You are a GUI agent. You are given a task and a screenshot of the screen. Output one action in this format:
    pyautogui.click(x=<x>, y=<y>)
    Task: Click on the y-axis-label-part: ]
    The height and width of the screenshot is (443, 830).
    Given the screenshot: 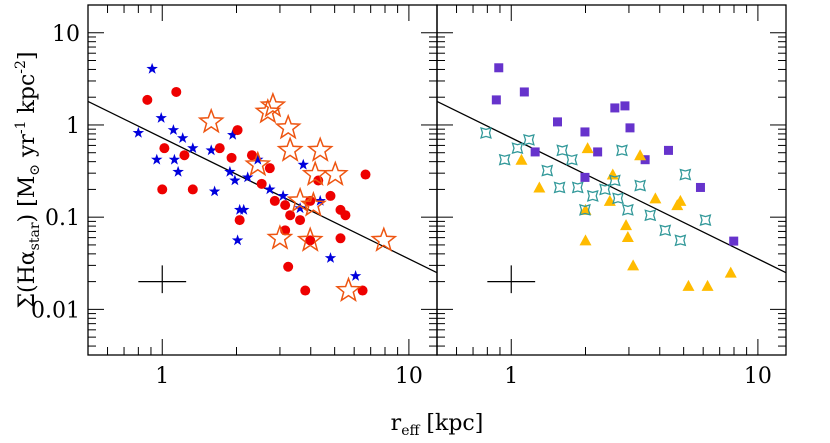 What is the action you would take?
    pyautogui.click(x=27, y=55)
    